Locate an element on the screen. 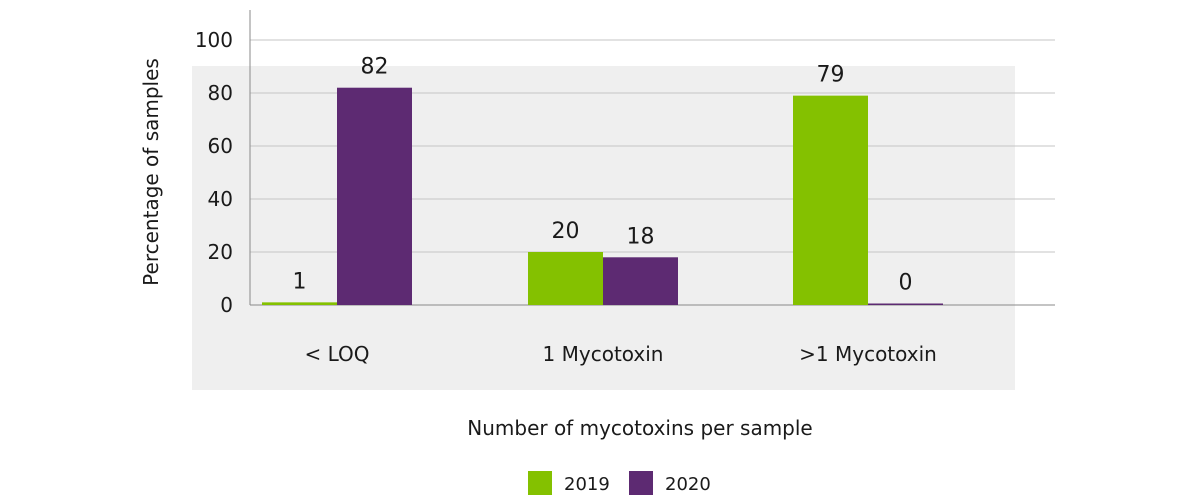 The height and width of the screenshot is (500, 1200). y-tick-label: 40 is located at coordinates (220, 199).